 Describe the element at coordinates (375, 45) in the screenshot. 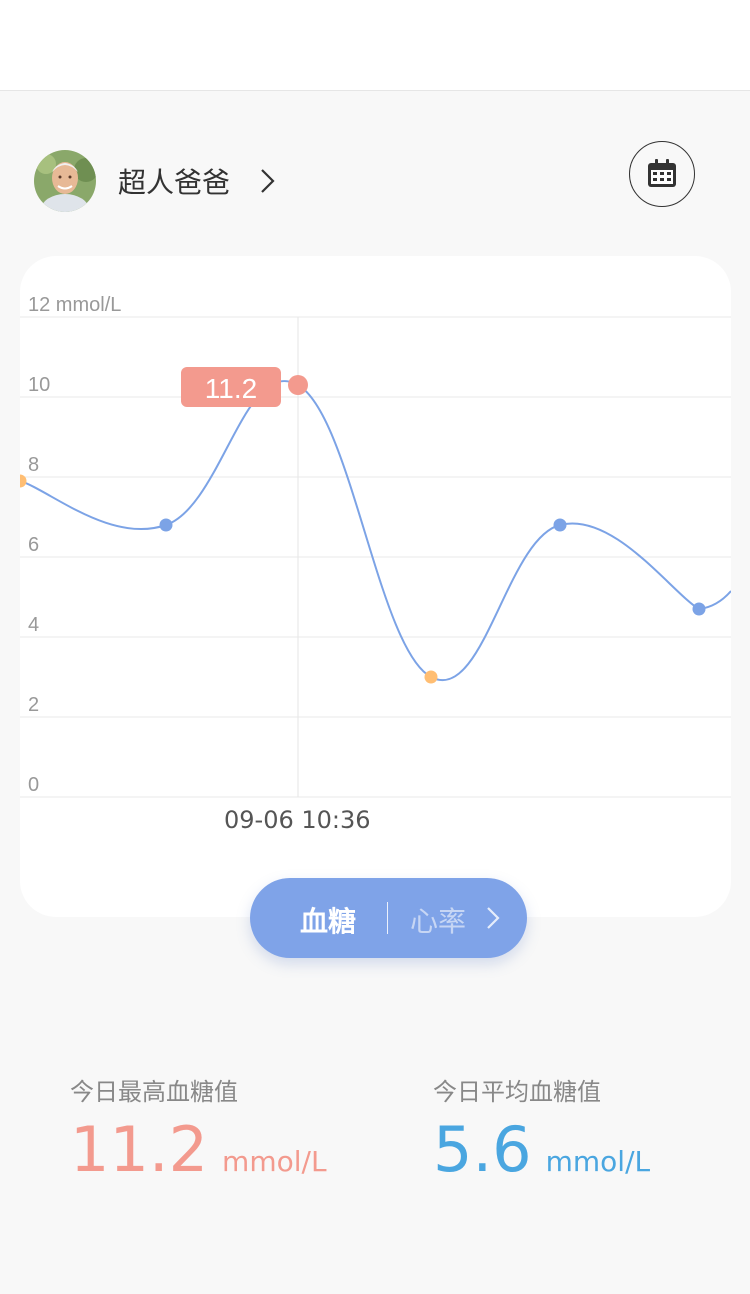

I see `top-bar` at that location.